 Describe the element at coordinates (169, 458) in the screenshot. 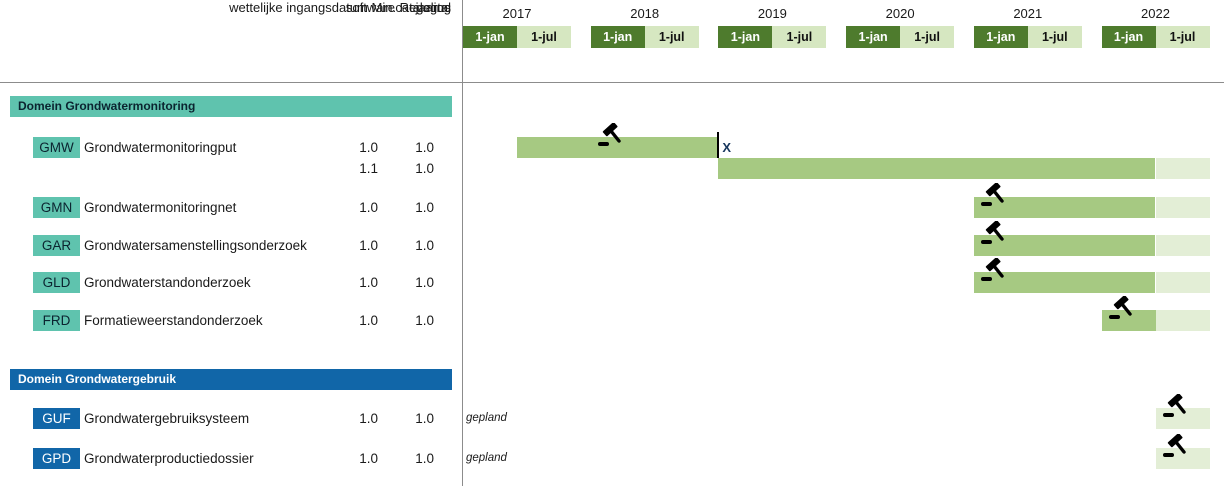

I see `row-label-gpd: Grondwaterproductiedossier` at that location.